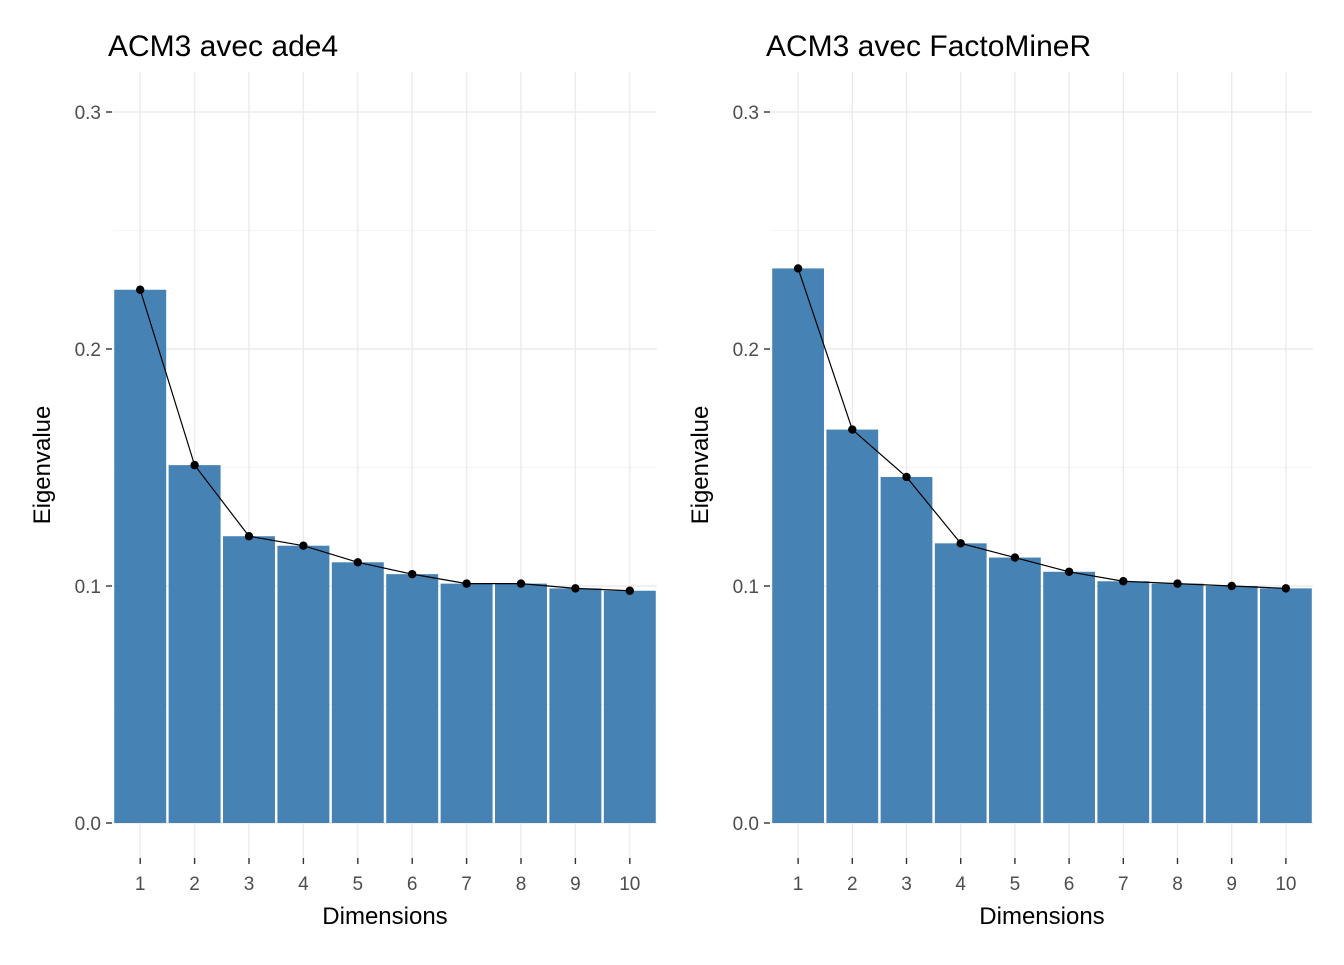 Image resolution: width=1344 pixels, height=965 pixels. Describe the element at coordinates (223, 46) in the screenshot. I see `chart-title: ACM3 avec ade4` at that location.